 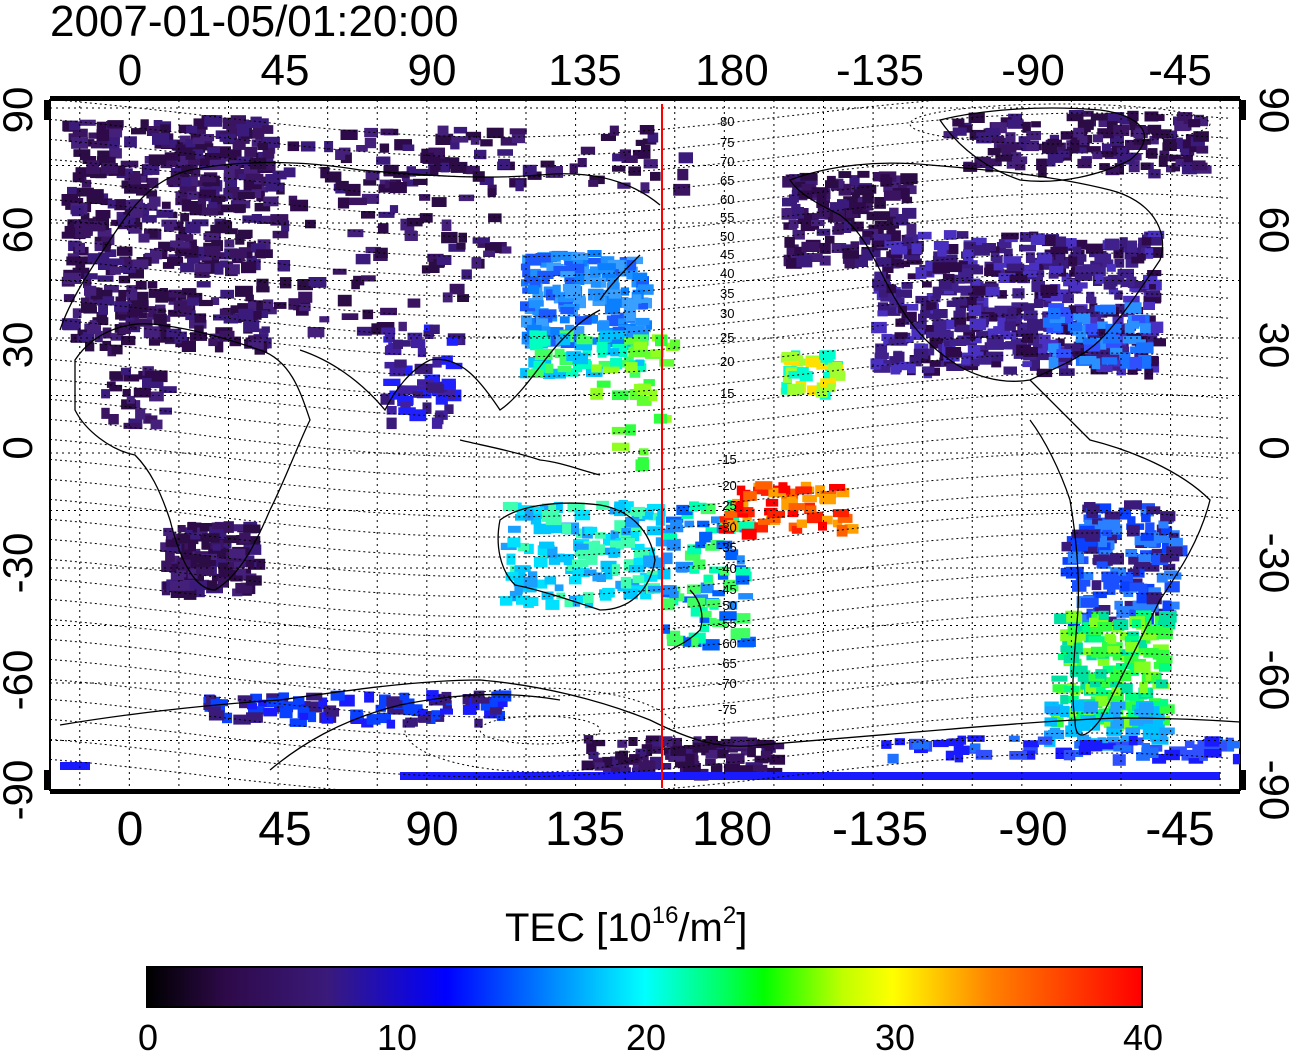 What do you see at coordinates (284, 829) in the screenshot?
I see `lon-tick-bottom: 45` at bounding box center [284, 829].